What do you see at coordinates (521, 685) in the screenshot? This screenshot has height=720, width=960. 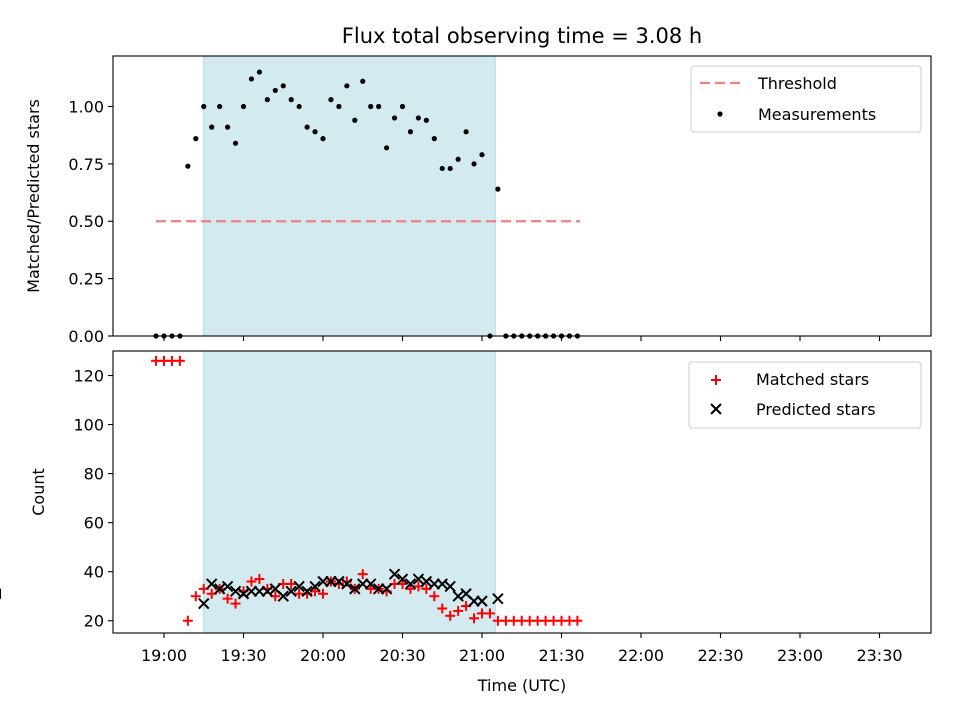 I see `x-axis-label: Time (UTC)` at bounding box center [521, 685].